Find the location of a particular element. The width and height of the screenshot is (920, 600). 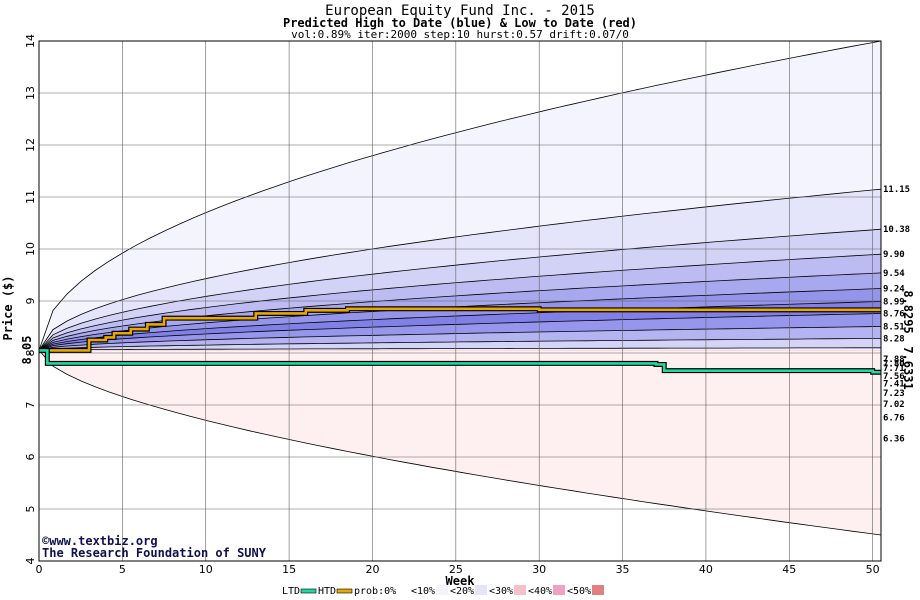

legend-label: <50% is located at coordinates (579, 591).